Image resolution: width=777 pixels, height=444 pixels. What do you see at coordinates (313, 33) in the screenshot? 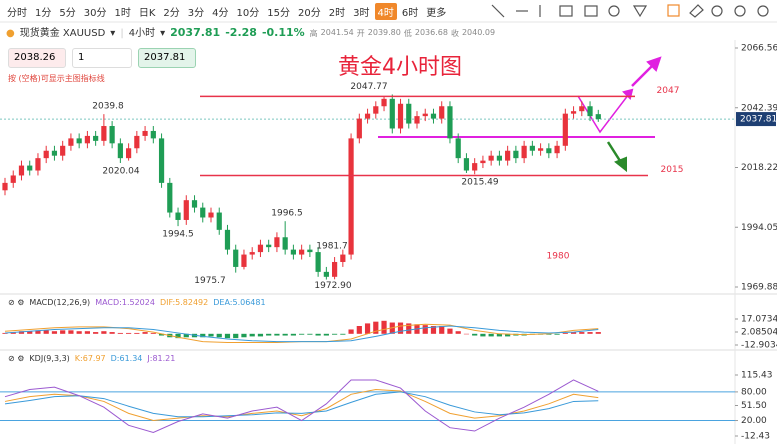
I see `stat-label: 高` at bounding box center [313, 33].